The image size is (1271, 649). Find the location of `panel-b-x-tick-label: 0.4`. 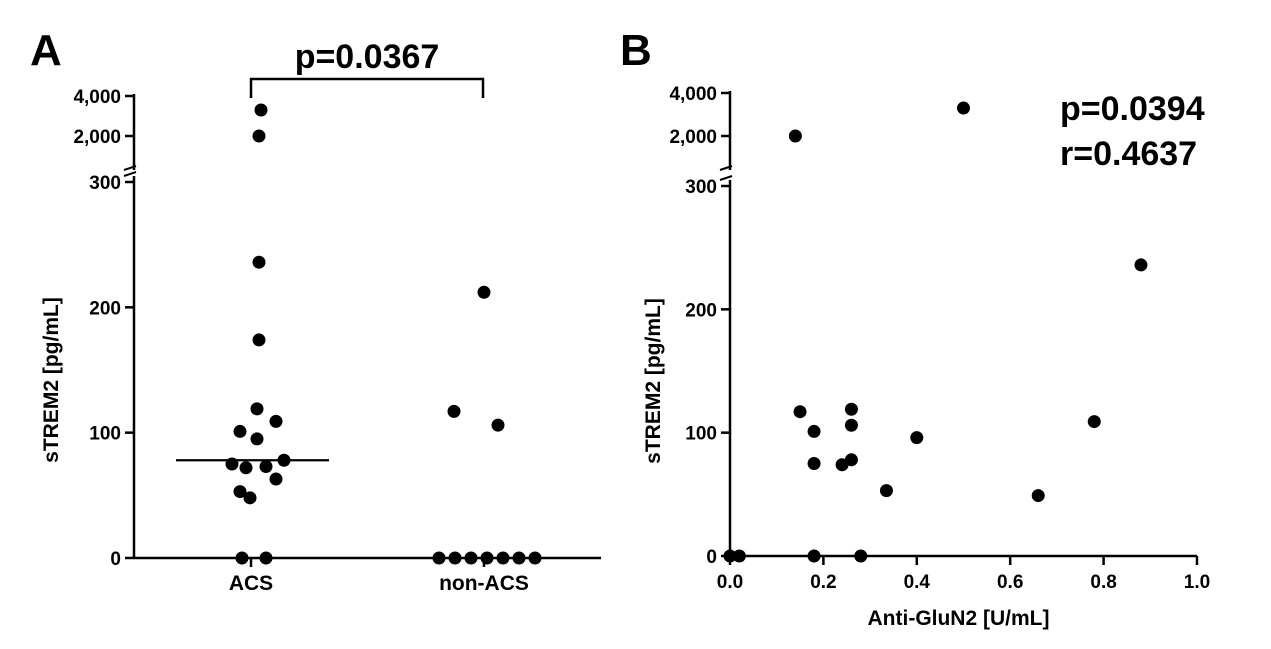

panel-b-x-tick-label: 0.4 is located at coordinates (917, 582).